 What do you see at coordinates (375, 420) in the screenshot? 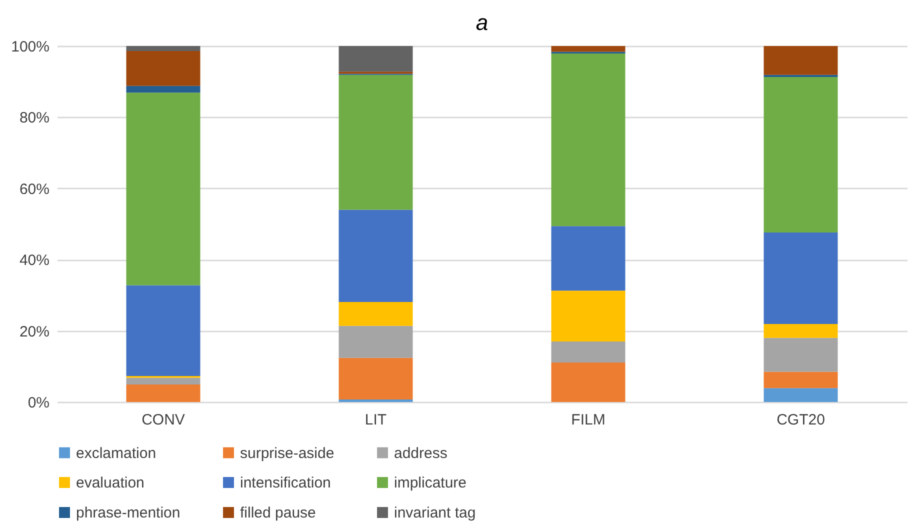
I see `x-tick-label: LIT` at bounding box center [375, 420].